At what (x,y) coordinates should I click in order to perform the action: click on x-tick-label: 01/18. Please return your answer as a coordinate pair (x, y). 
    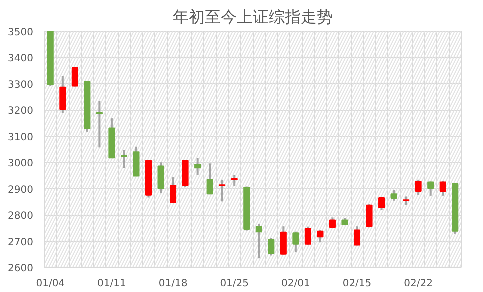
    Looking at the image, I should click on (173, 284).